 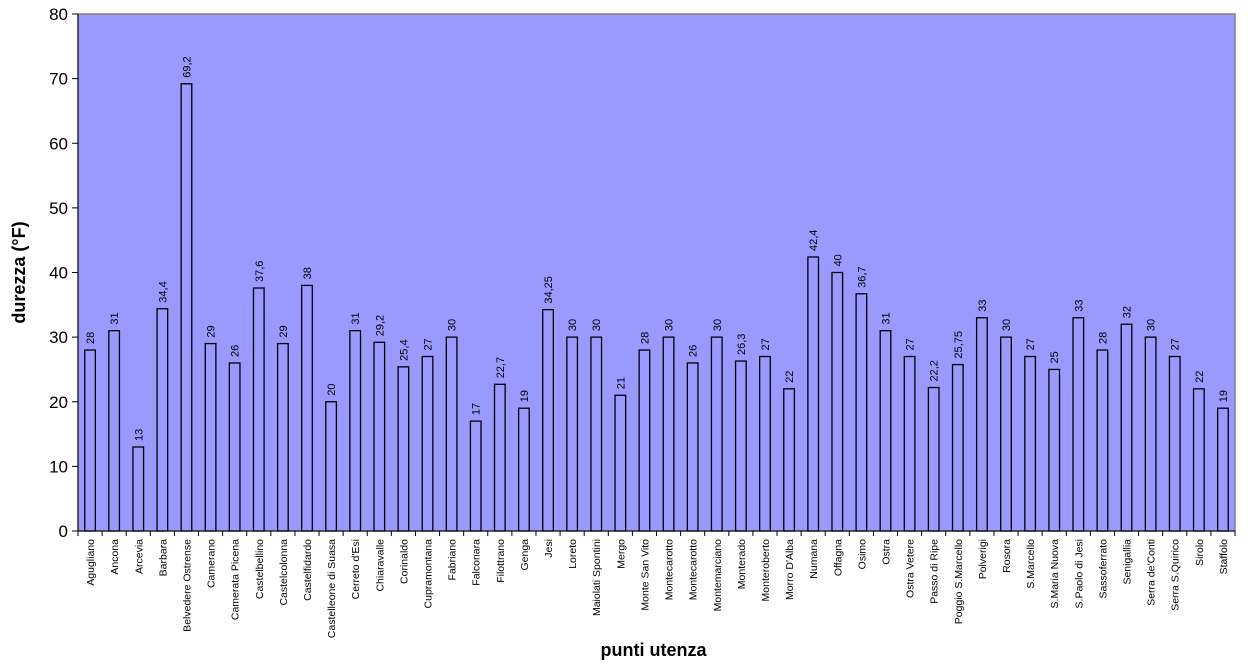 What do you see at coordinates (308, 273) in the screenshot?
I see `data-label: 38` at bounding box center [308, 273].